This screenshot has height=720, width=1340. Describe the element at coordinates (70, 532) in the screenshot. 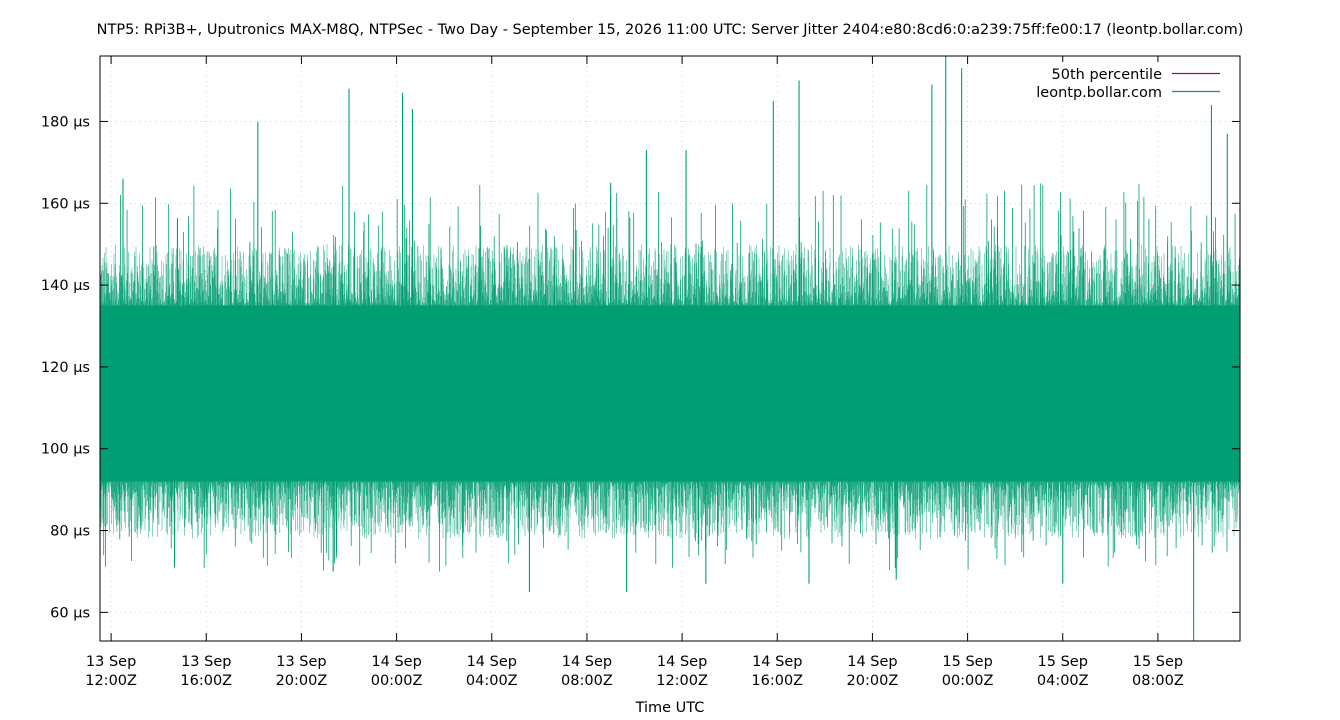

I see `y-tick-label: 80 µs` at that location.